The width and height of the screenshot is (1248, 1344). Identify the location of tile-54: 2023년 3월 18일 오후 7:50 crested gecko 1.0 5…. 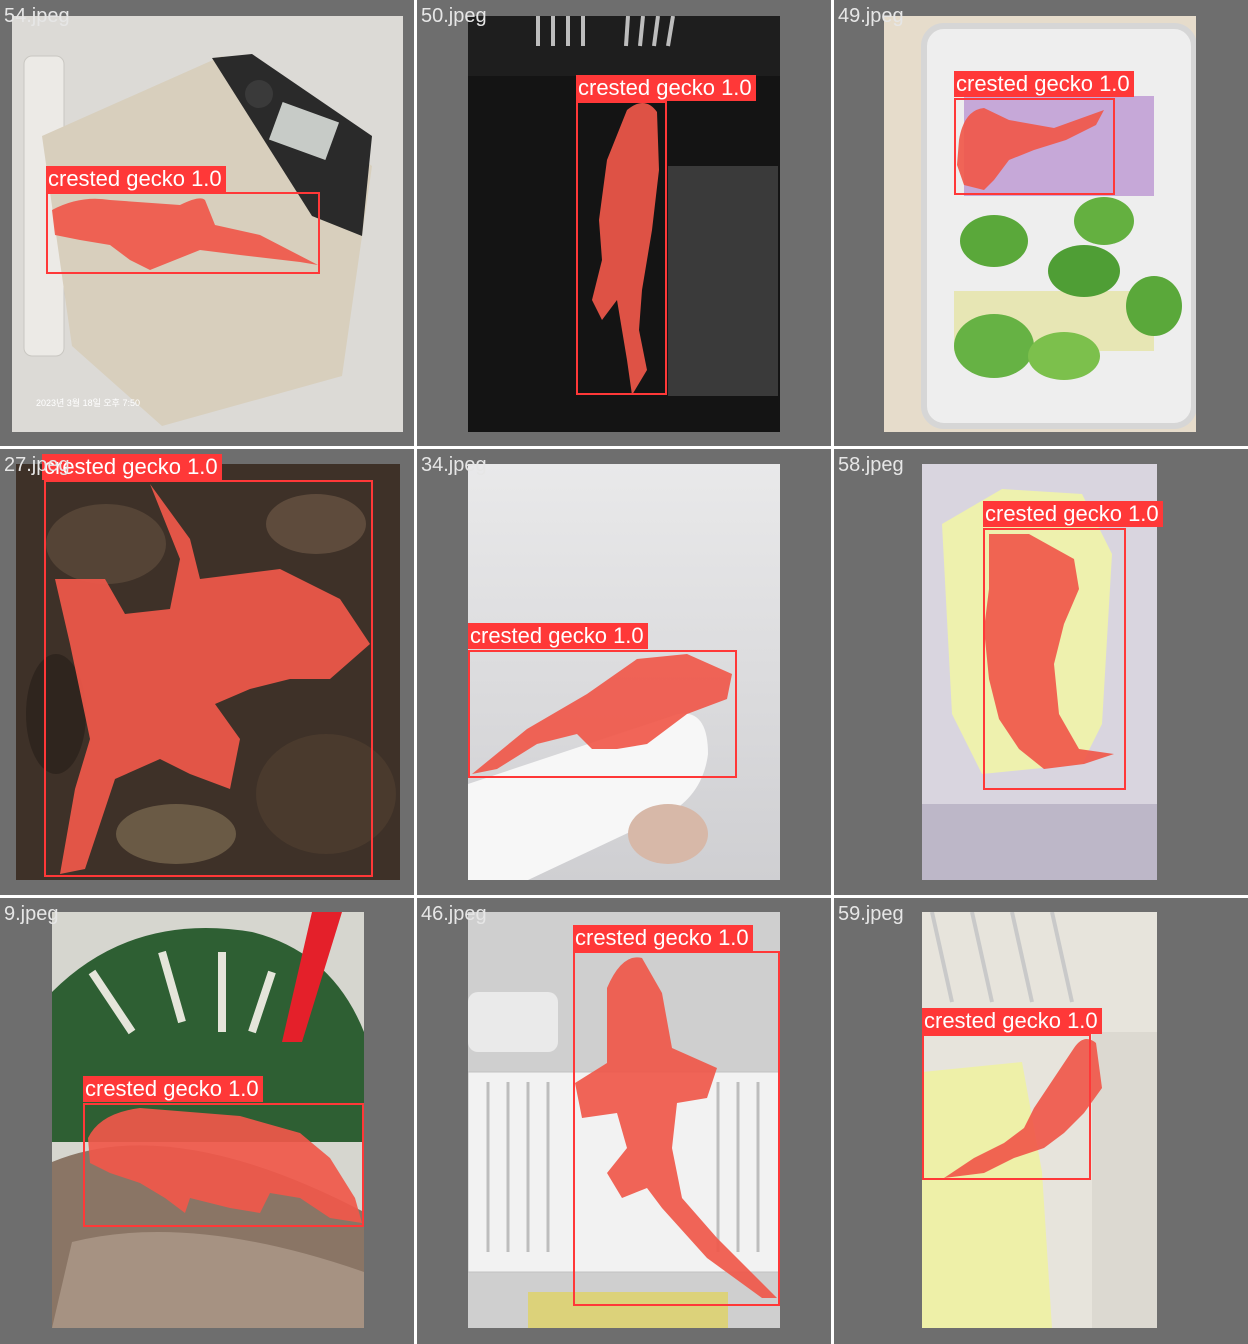
(207, 223).